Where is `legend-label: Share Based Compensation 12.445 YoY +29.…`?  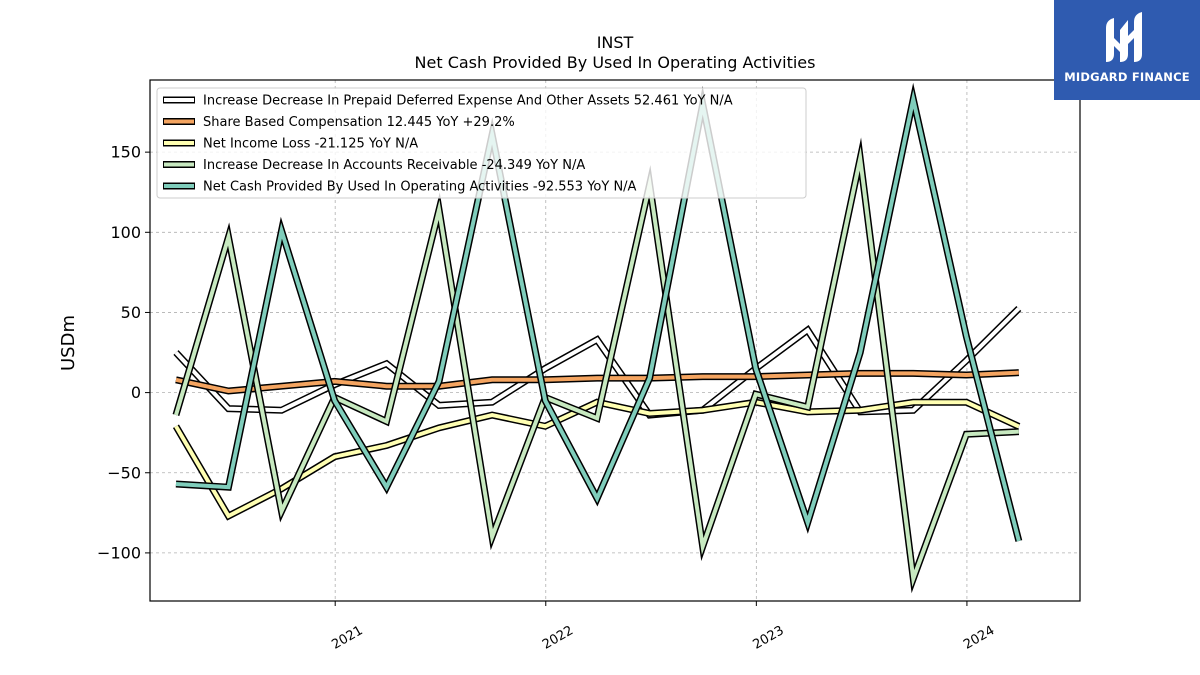 legend-label: Share Based Compensation 12.445 YoY +29.… is located at coordinates (359, 122).